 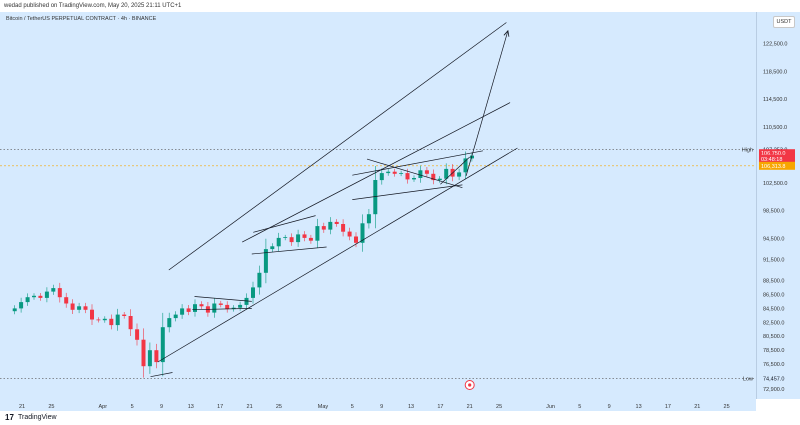 What do you see at coordinates (376, 172) in the screenshot?
I see `trend-line-mid-channel-upper` at bounding box center [376, 172].